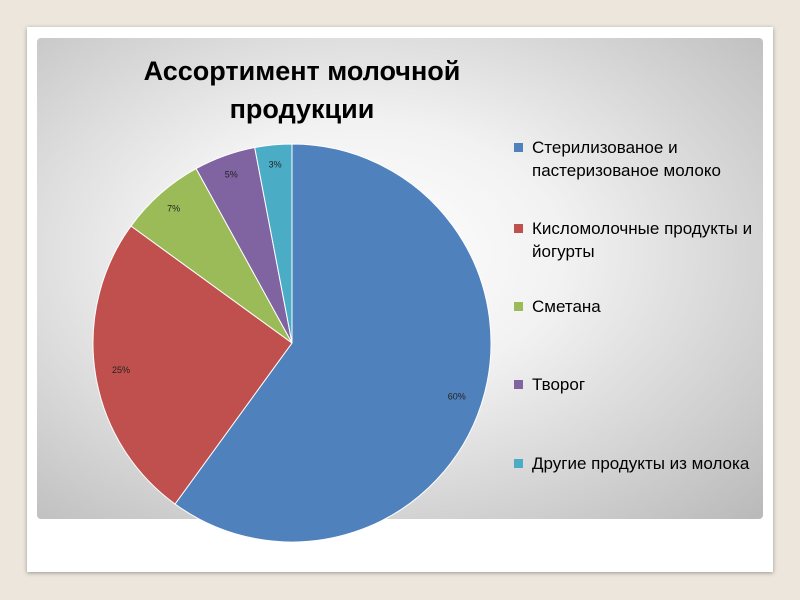 This screenshot has width=800, height=600. I want to click on data-label: 60%, so click(457, 397).